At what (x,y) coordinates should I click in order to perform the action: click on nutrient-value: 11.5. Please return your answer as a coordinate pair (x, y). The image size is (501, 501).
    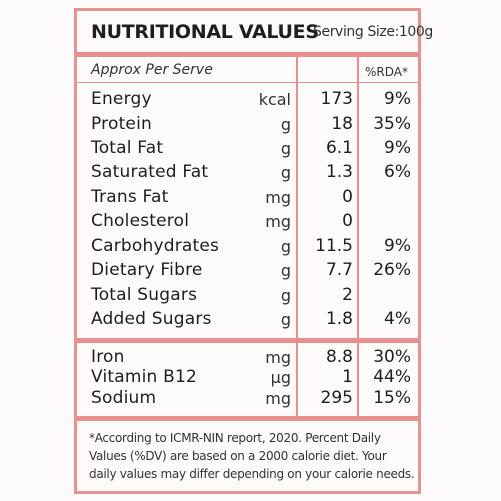
    Looking at the image, I should click on (334, 246).